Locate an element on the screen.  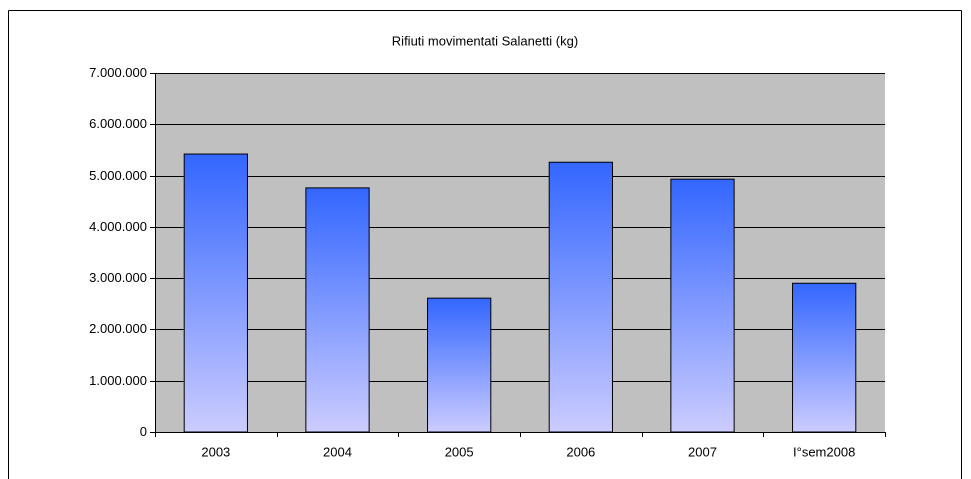
y-tick-label: 6.000.000 is located at coordinates (118, 123).